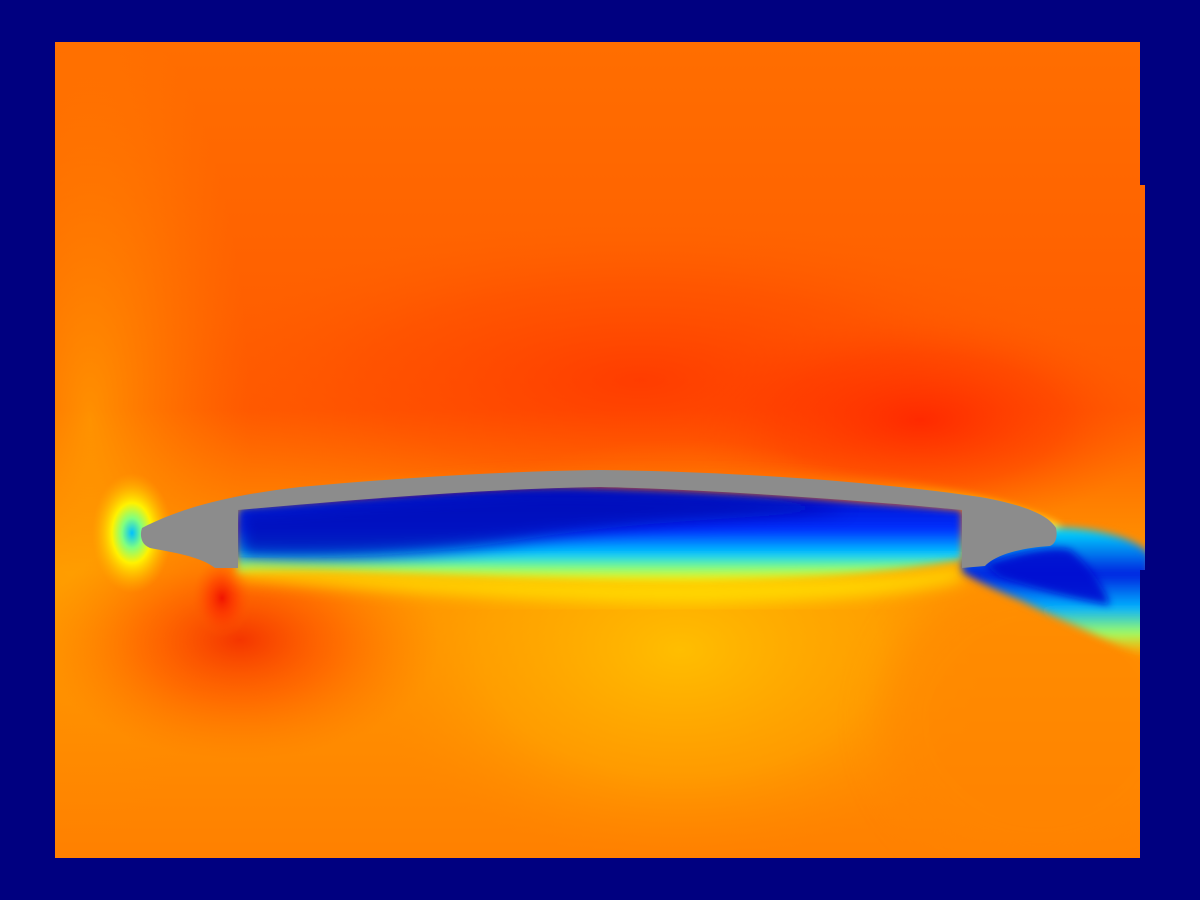 This screenshot has width=1200, height=900. I want to click on cavity-core, so click(545, 524).